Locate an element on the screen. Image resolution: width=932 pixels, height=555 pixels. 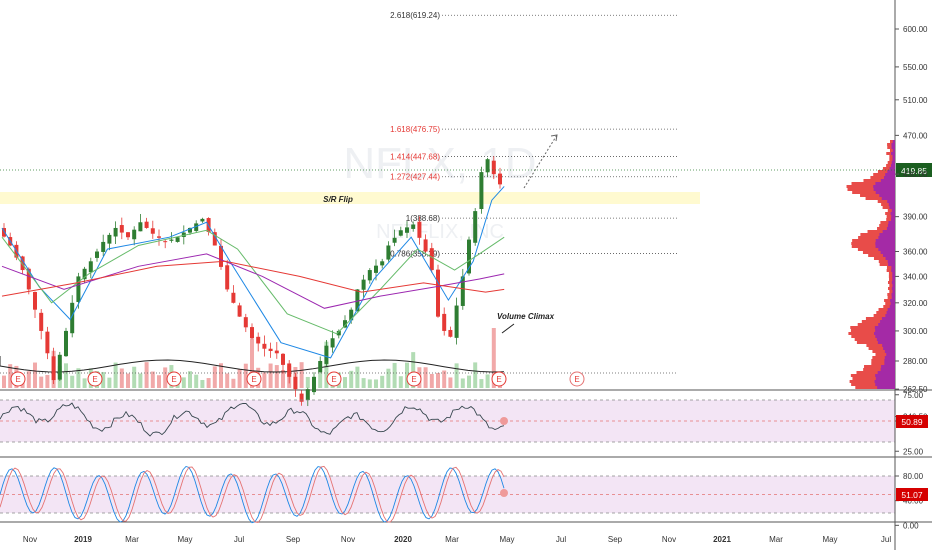
sr-flip-label: S/R Flip is located at coordinates (338, 199).